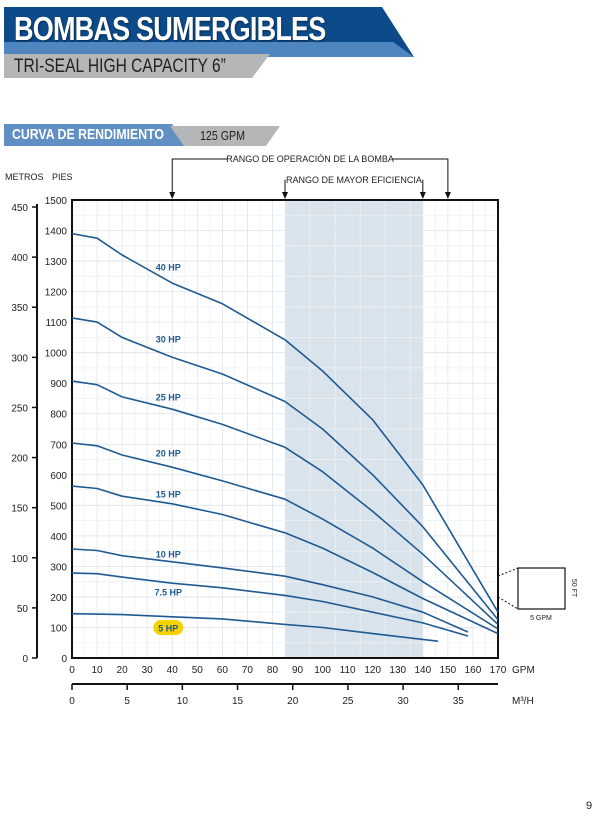 Image resolution: width=600 pixels, height=817 pixels. I want to click on x-tick-label: 110, so click(348, 670).